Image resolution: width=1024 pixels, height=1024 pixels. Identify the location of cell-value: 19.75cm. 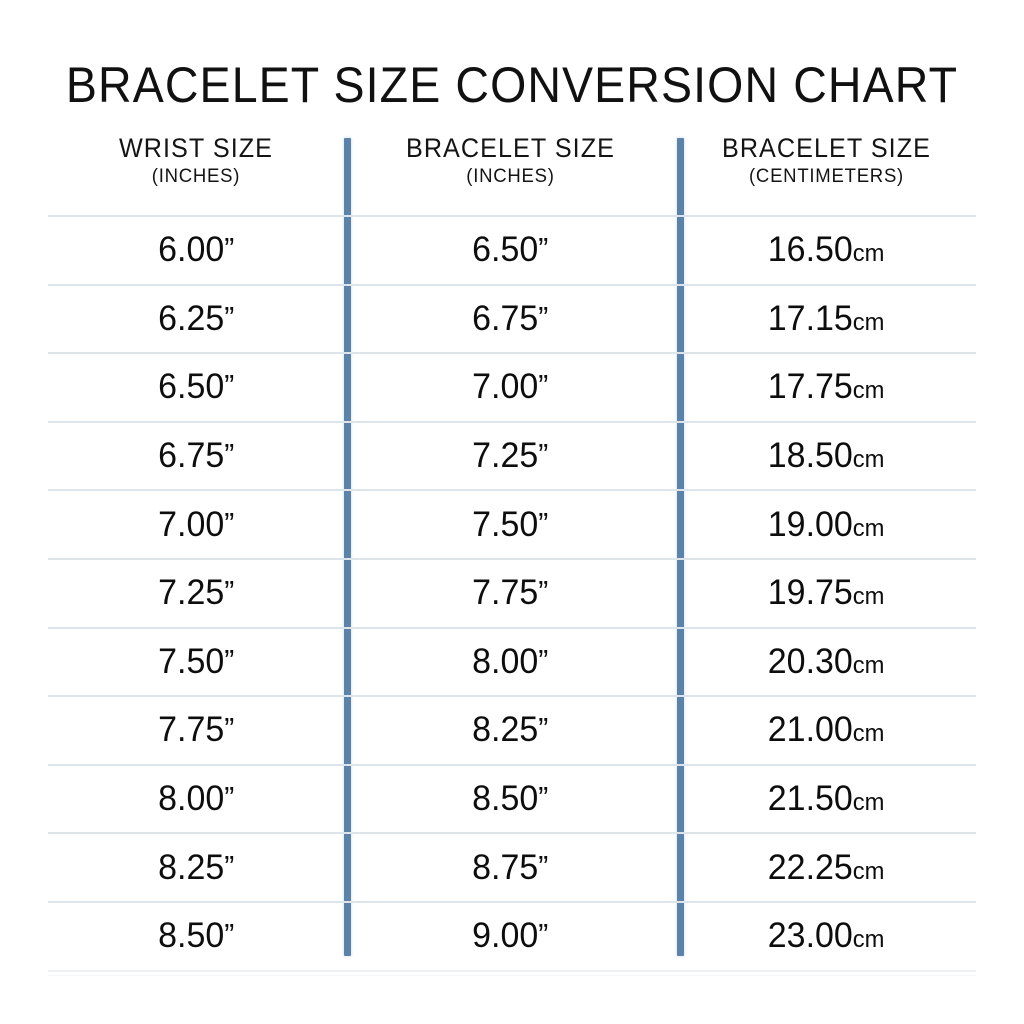
(826, 593).